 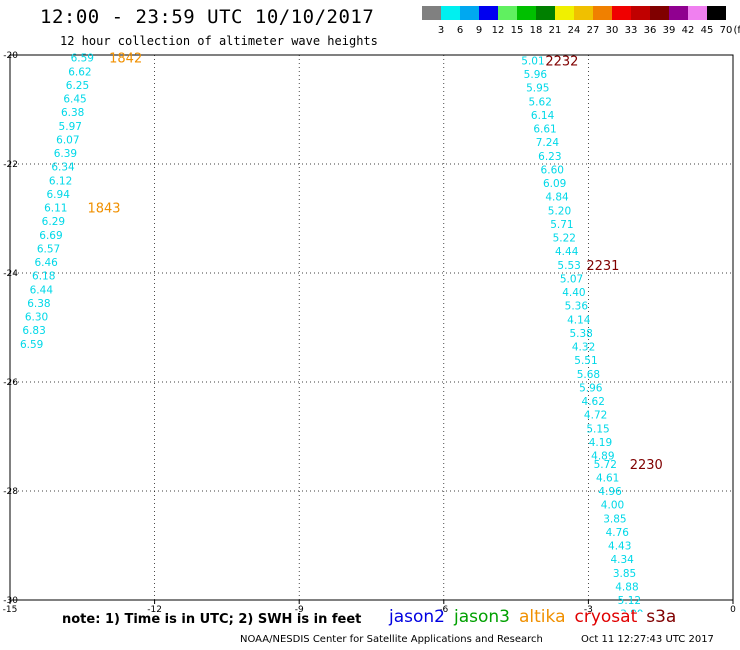 What do you see at coordinates (593, 30) in the screenshot?
I see `colorbar-label: 27` at bounding box center [593, 30].